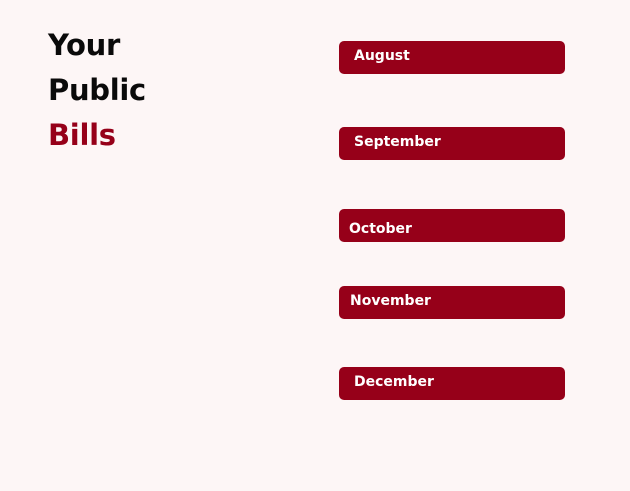  What do you see at coordinates (452, 225) in the screenshot?
I see `month-button-october: October` at bounding box center [452, 225].